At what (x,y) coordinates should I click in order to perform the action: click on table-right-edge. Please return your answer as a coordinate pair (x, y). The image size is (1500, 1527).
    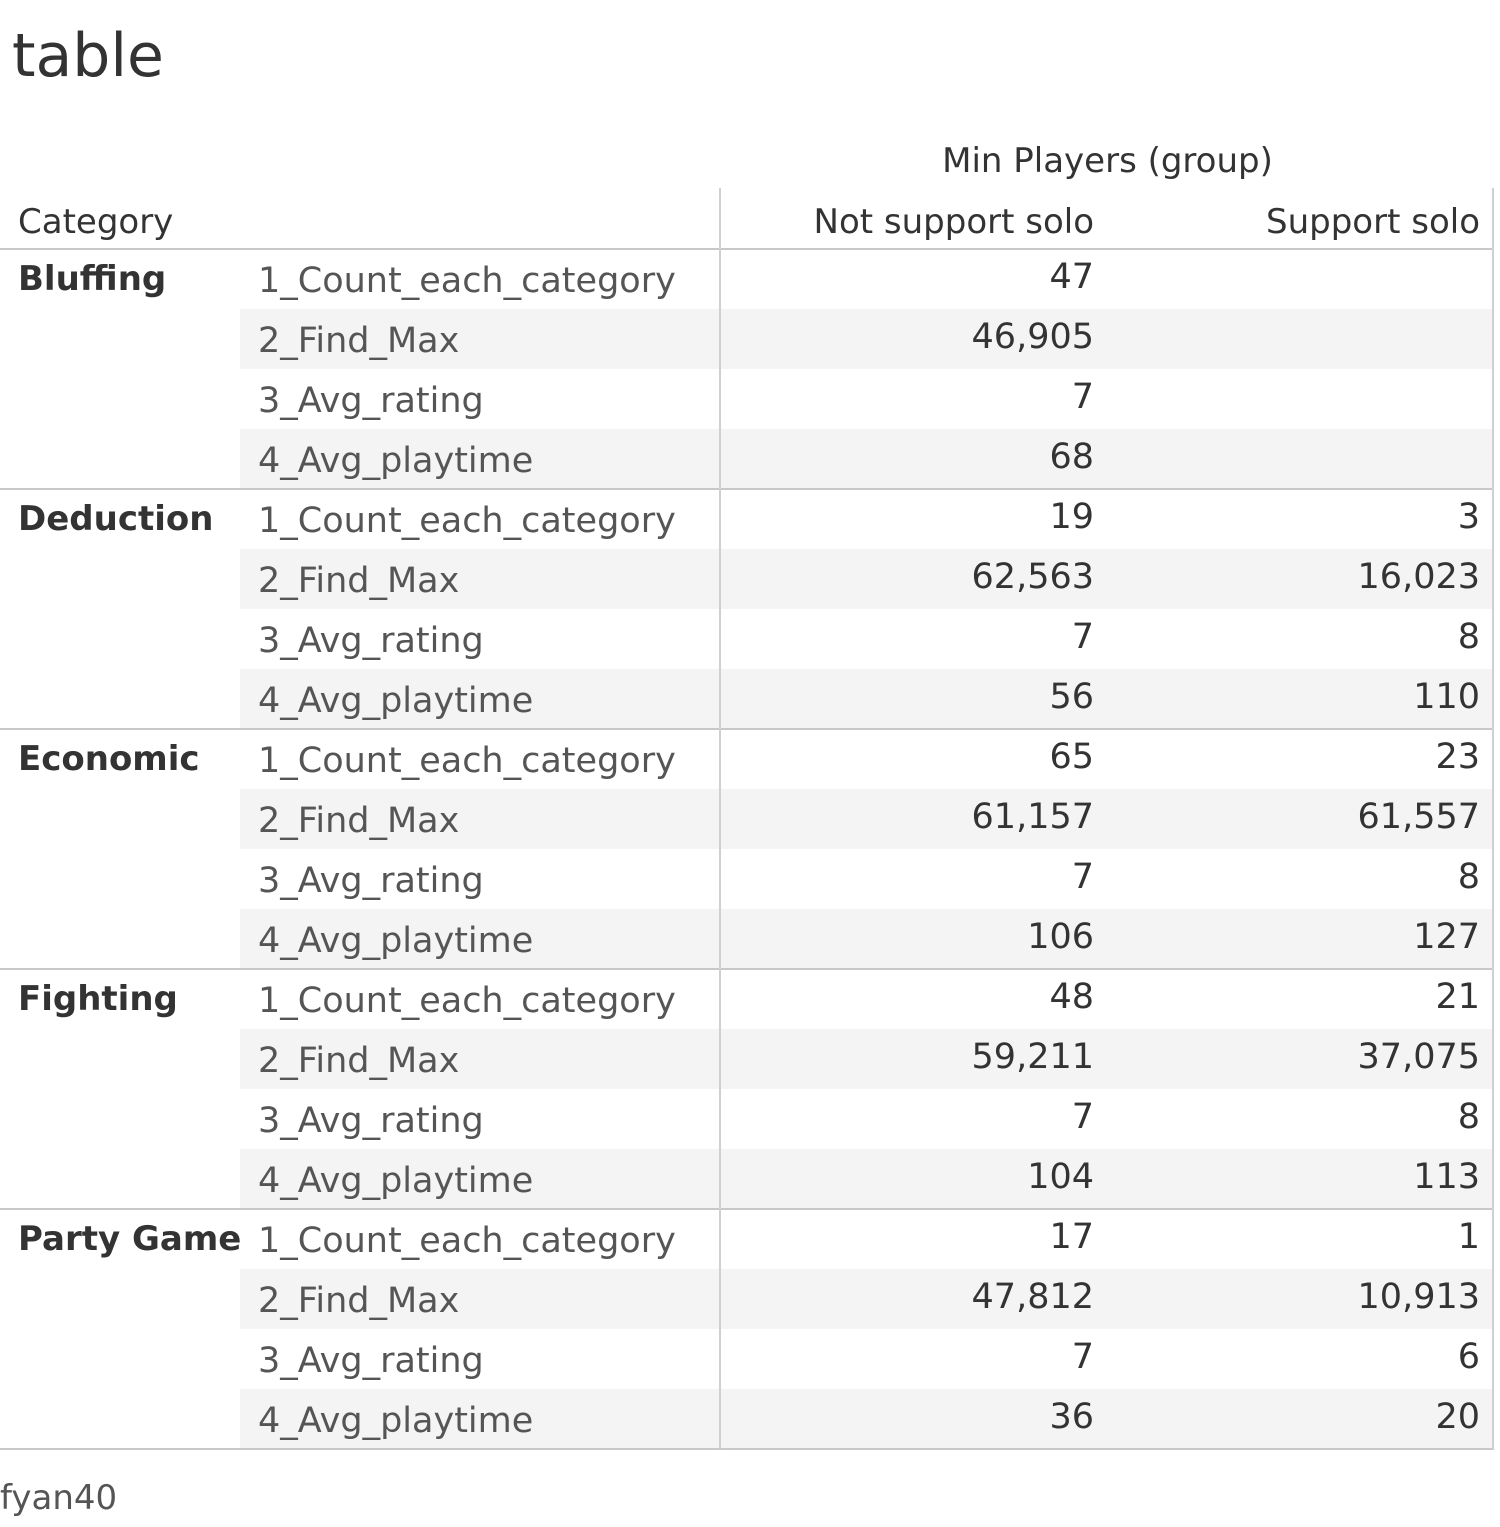
    Looking at the image, I should click on (1493, 818).